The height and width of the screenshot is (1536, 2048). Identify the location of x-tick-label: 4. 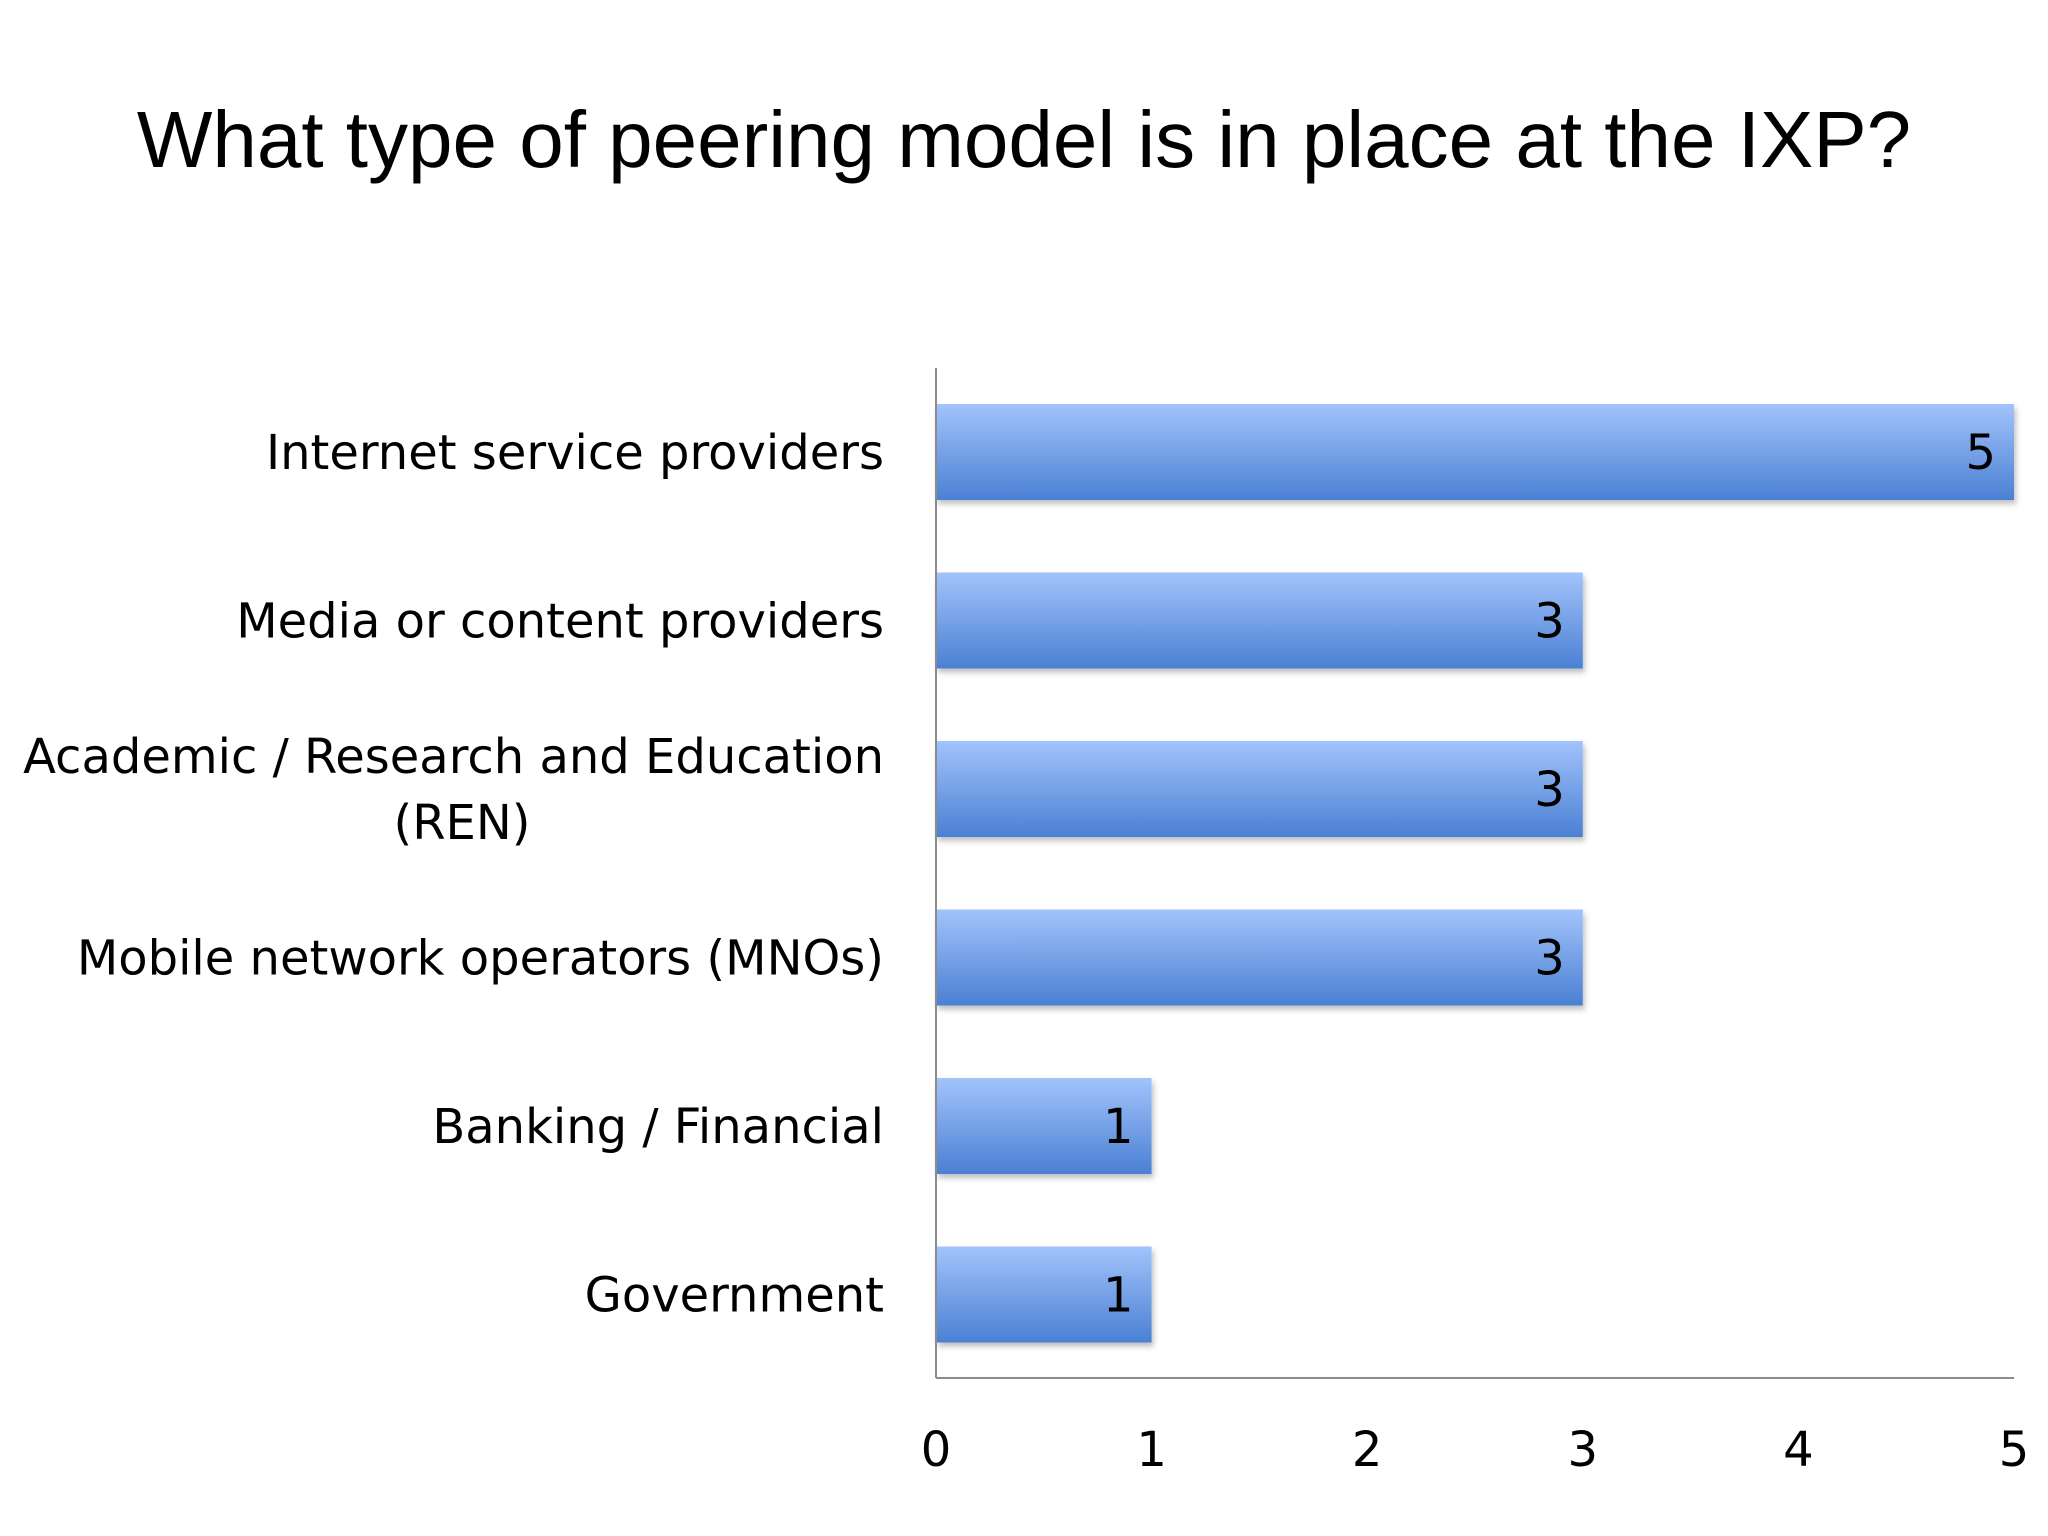
(1798, 1450).